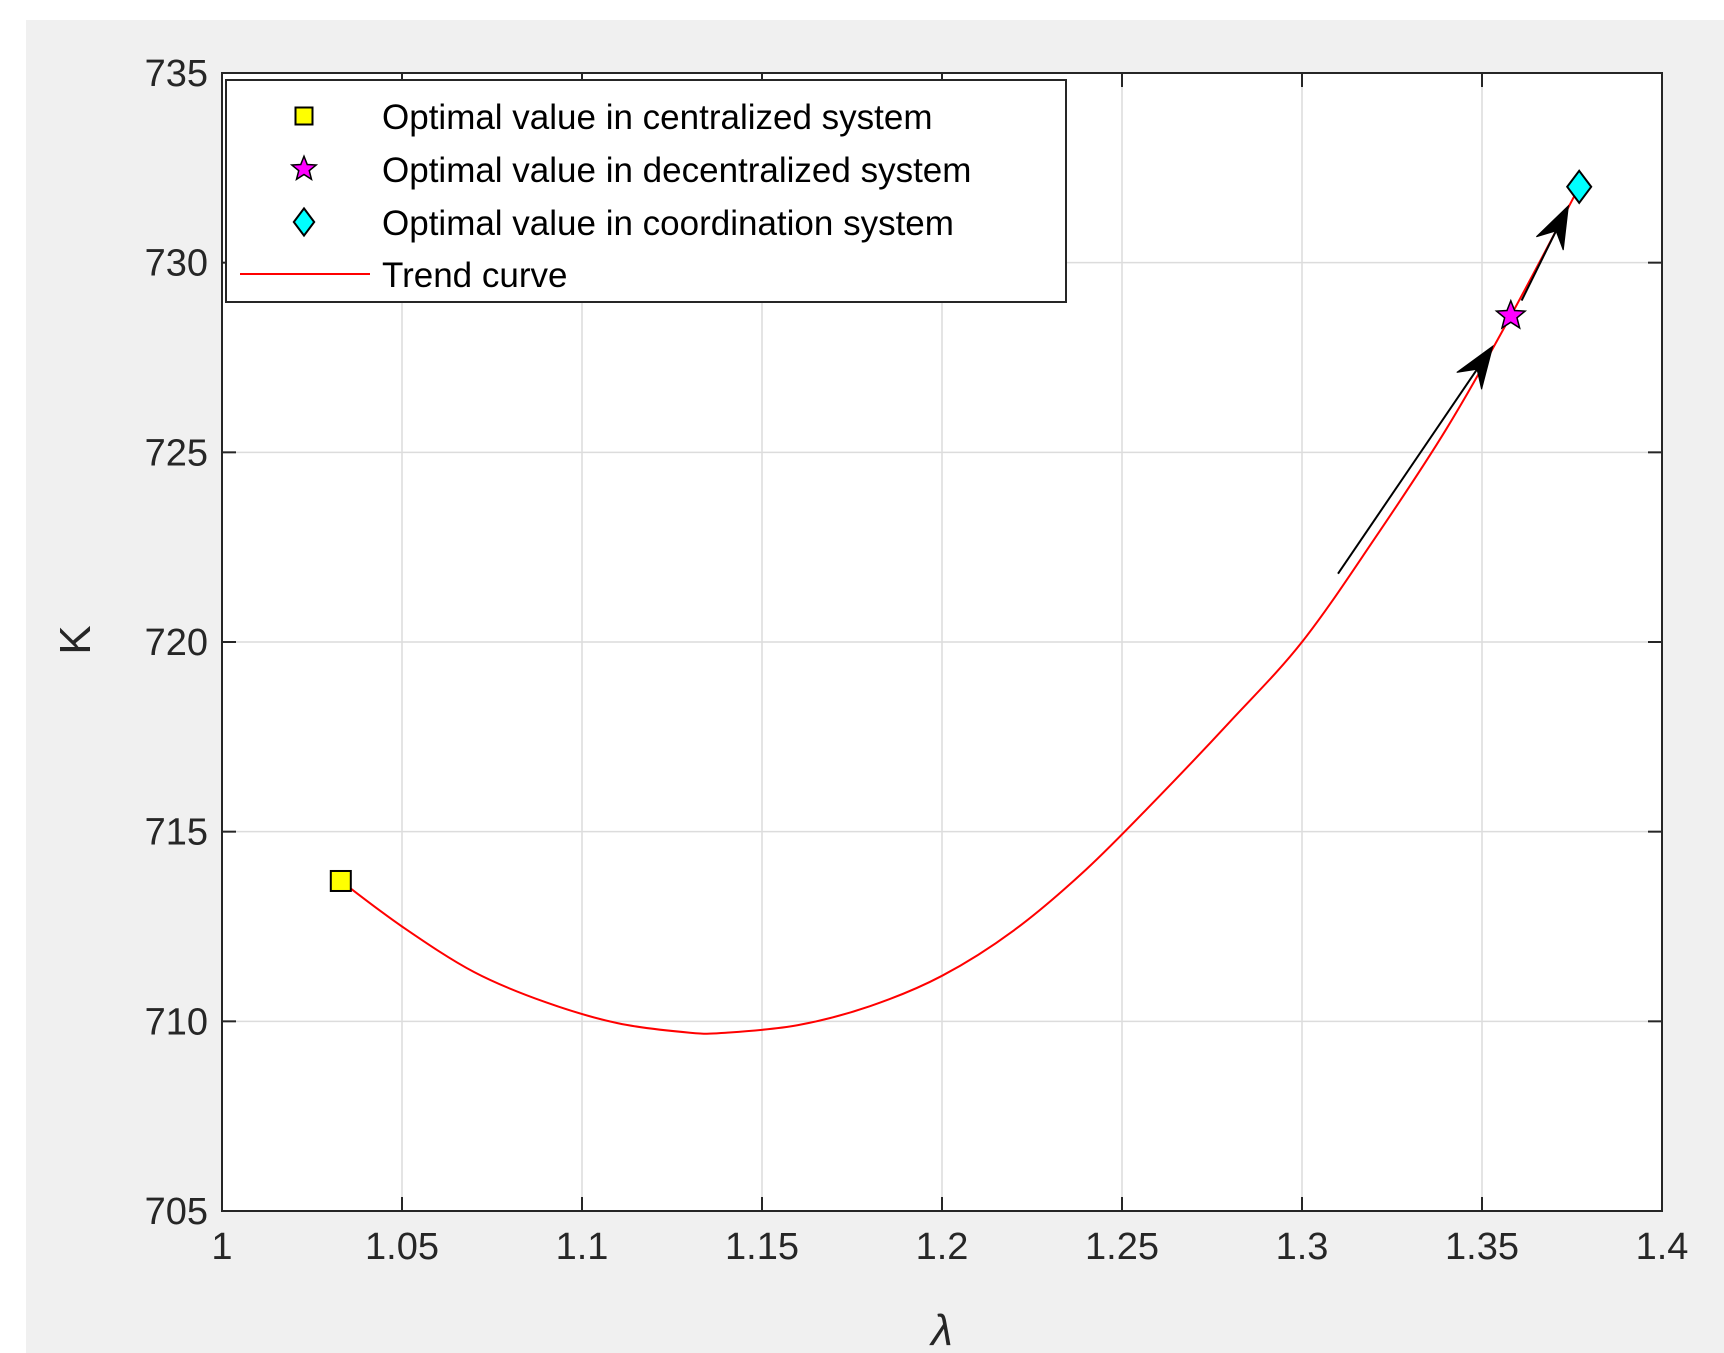 The image size is (1724, 1353). What do you see at coordinates (304, 222) in the screenshot?
I see `legend-diamond-icon` at bounding box center [304, 222].